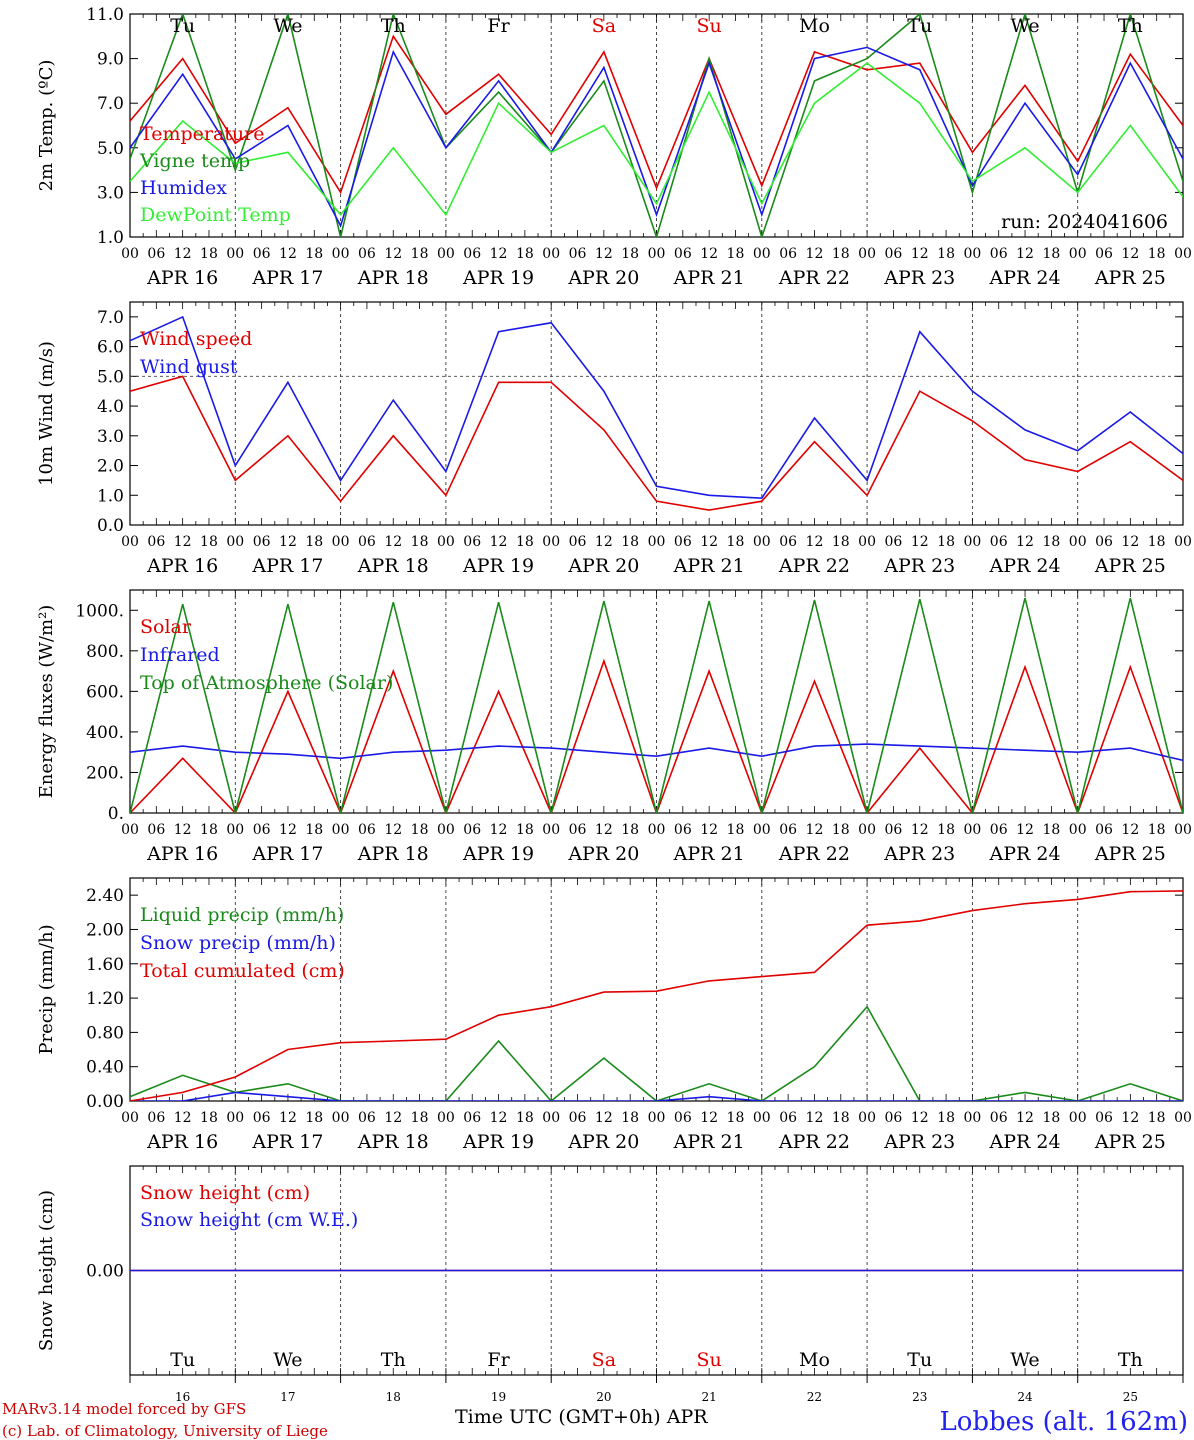 Image resolution: width=1194 pixels, height=1440 pixels. I want to click on weekday-label: Tu, so click(919, 1360).